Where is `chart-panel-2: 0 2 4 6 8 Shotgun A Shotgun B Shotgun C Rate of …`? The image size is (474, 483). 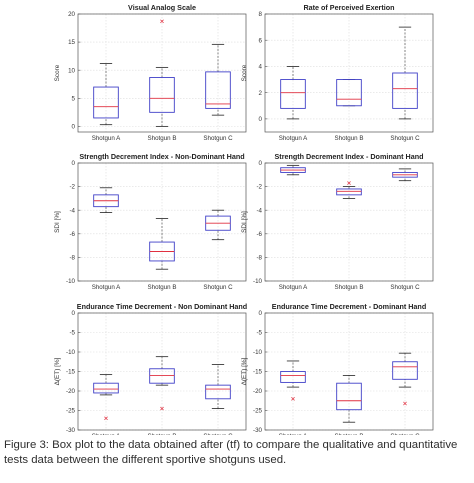 chart-panel-2: 0 2 4 6 8 Shotgun A Shotgun B Shotgun C Rate of … is located at coordinates (337, 72).